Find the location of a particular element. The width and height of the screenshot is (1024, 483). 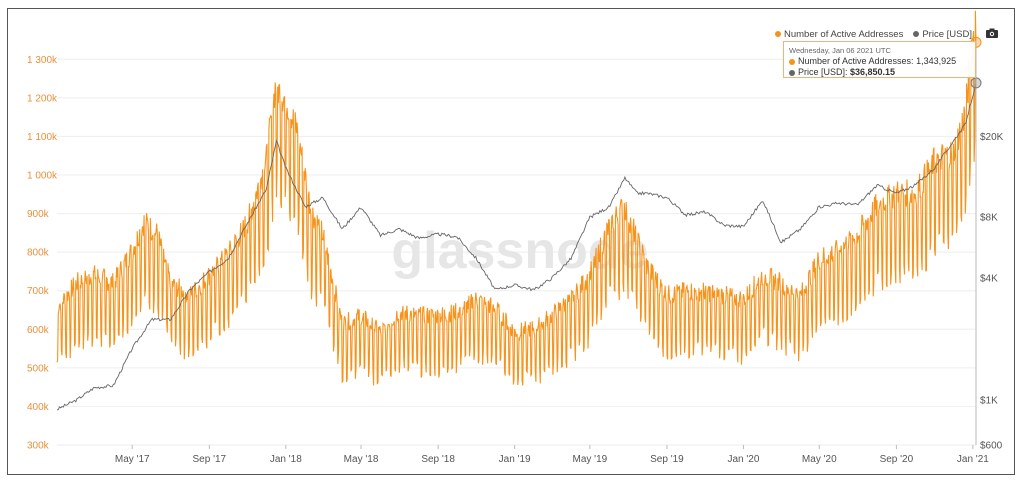

left-tick-label: 800k is located at coordinates (38, 253).